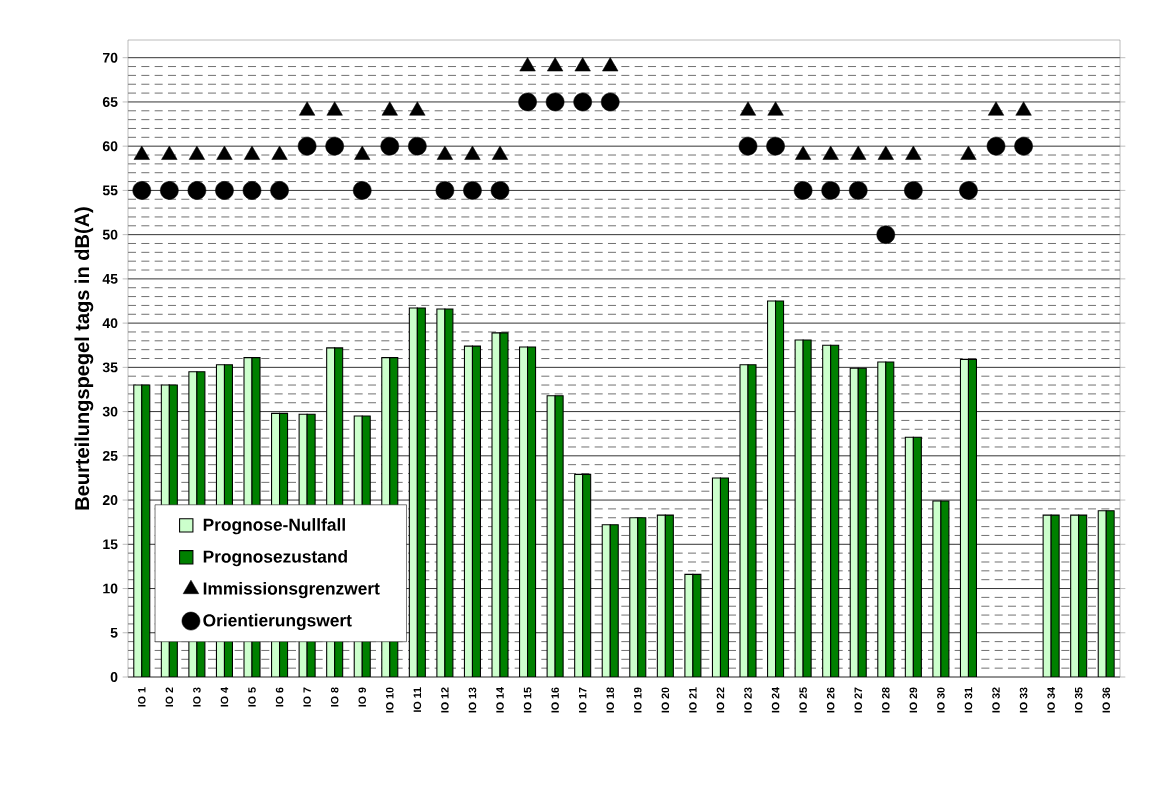 The image size is (1159, 789). I want to click on x-tick-label: IO 36, so click(1106, 700).